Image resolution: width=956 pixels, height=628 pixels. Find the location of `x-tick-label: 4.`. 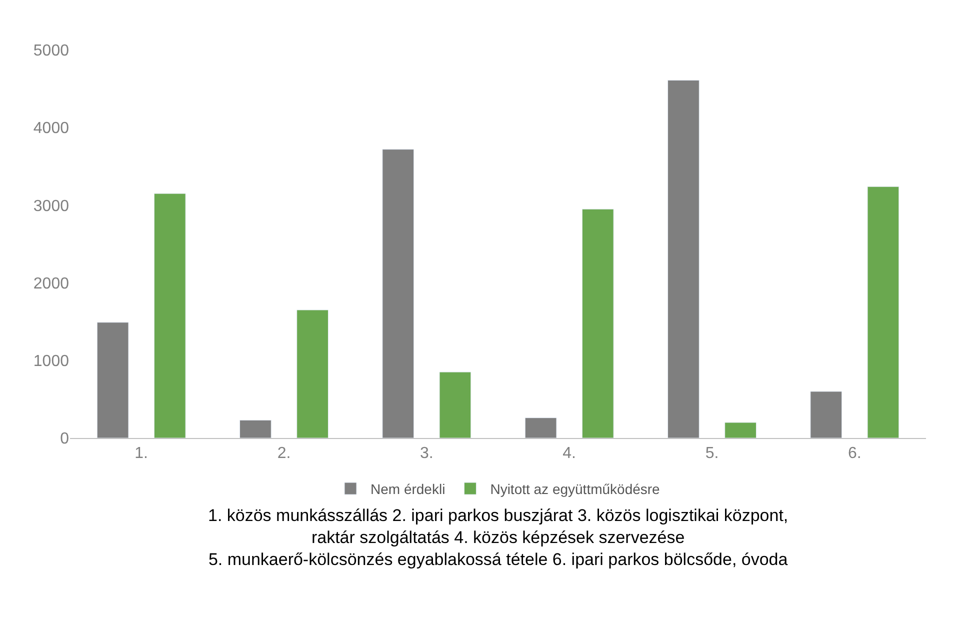

x-tick-label: 4. is located at coordinates (569, 453).